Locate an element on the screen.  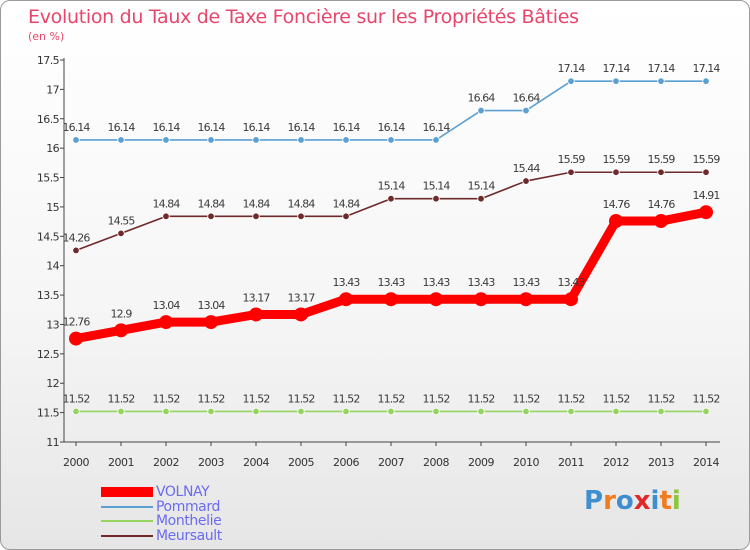
y-tick-label: 13.5 is located at coordinates (48, 295).